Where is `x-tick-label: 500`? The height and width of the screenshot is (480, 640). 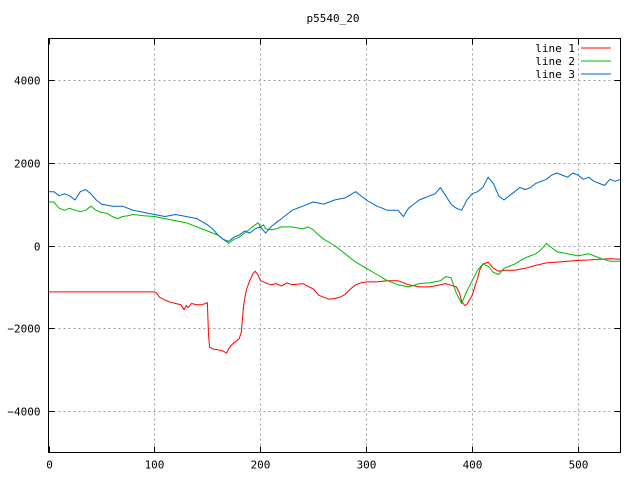 x-tick-label: 500 is located at coordinates (579, 465).